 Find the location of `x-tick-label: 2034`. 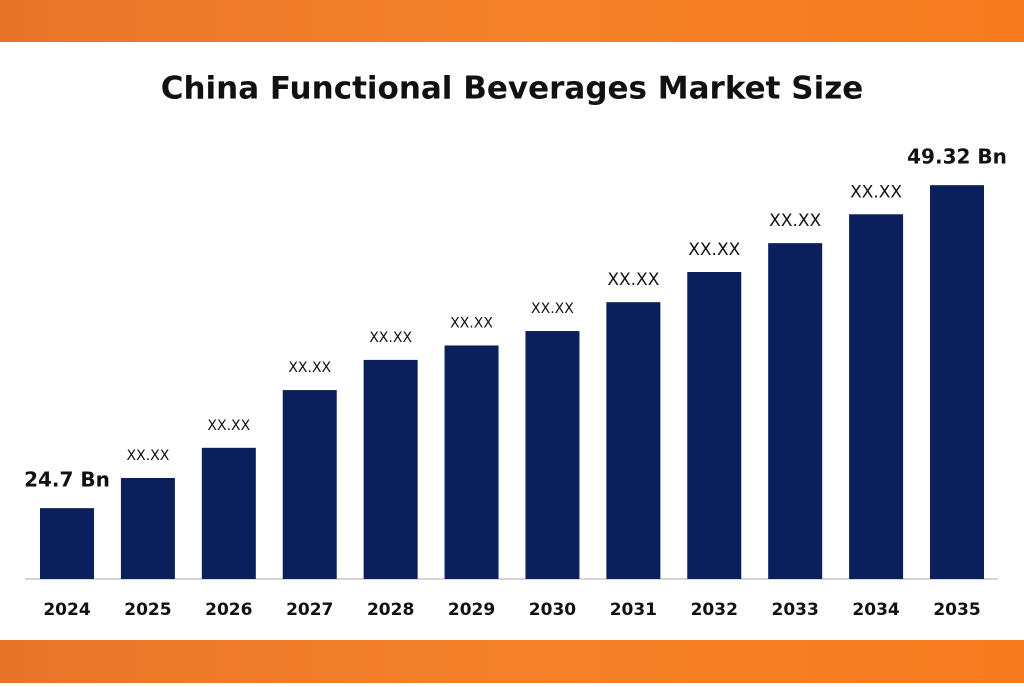

x-tick-label: 2034 is located at coordinates (875, 610).